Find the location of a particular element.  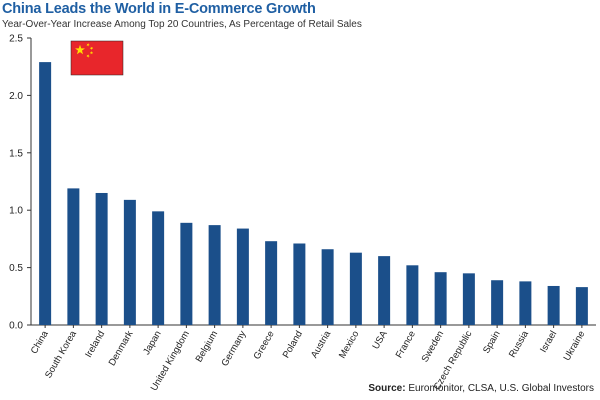

x-tick-label: Sweden is located at coordinates (433, 346).